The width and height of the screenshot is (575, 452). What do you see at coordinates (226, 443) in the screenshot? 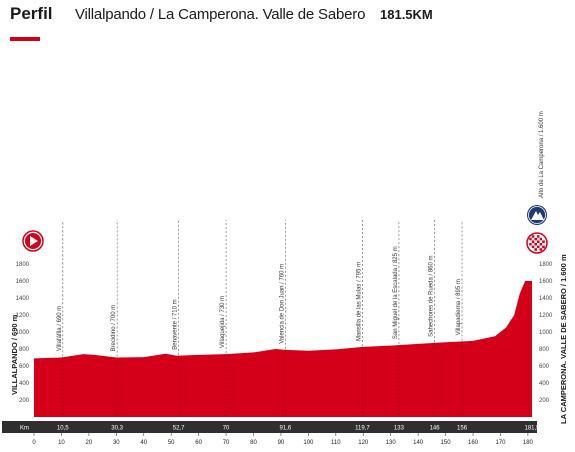
I see `x-tick-label: 70` at bounding box center [226, 443].